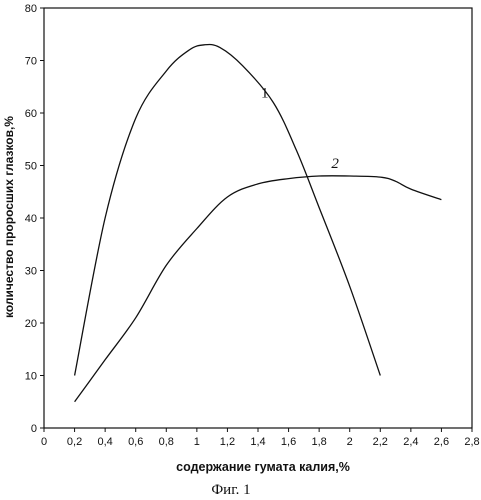 Image resolution: width=481 pixels, height=500 pixels. Describe the element at coordinates (230, 490) in the screenshot. I see `figure-caption: Фиг. 1` at that location.